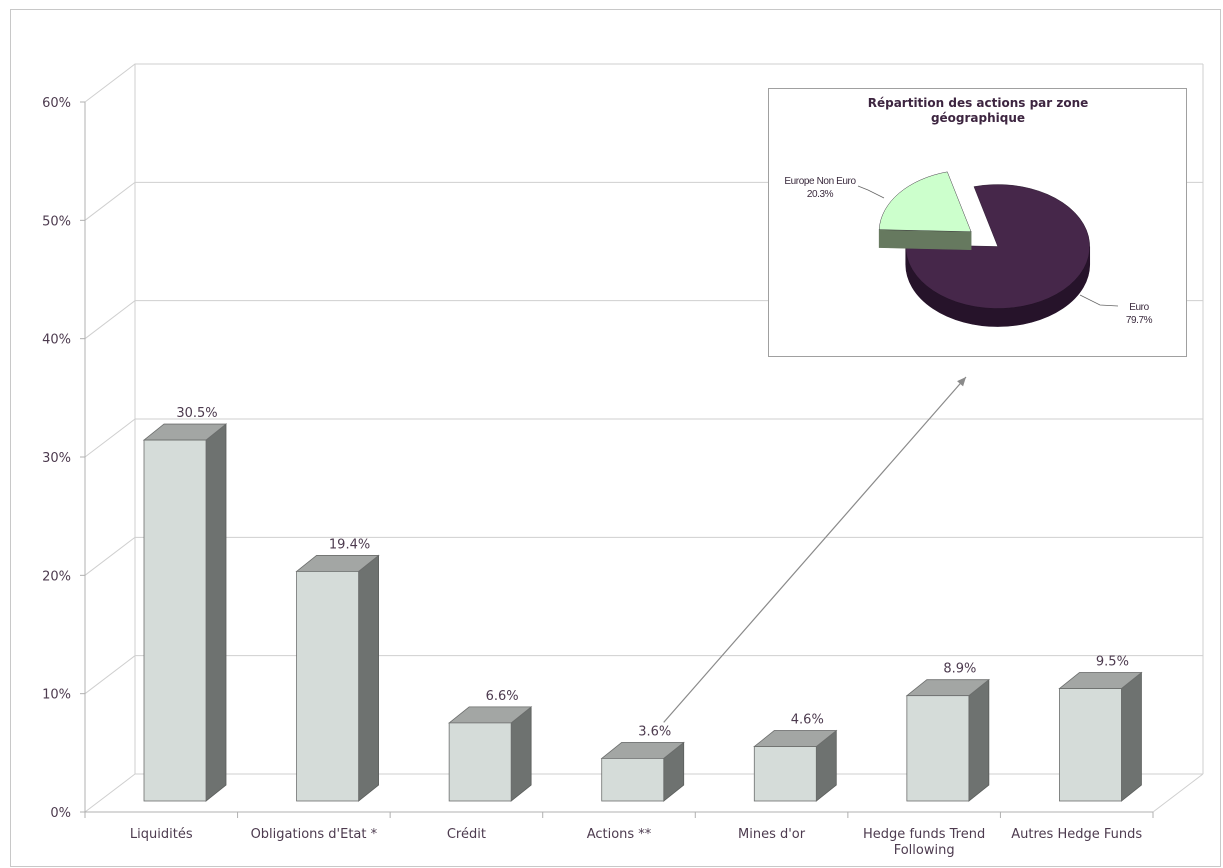  Describe the element at coordinates (619, 834) in the screenshot. I see `x-tick-label: Actions **` at that location.